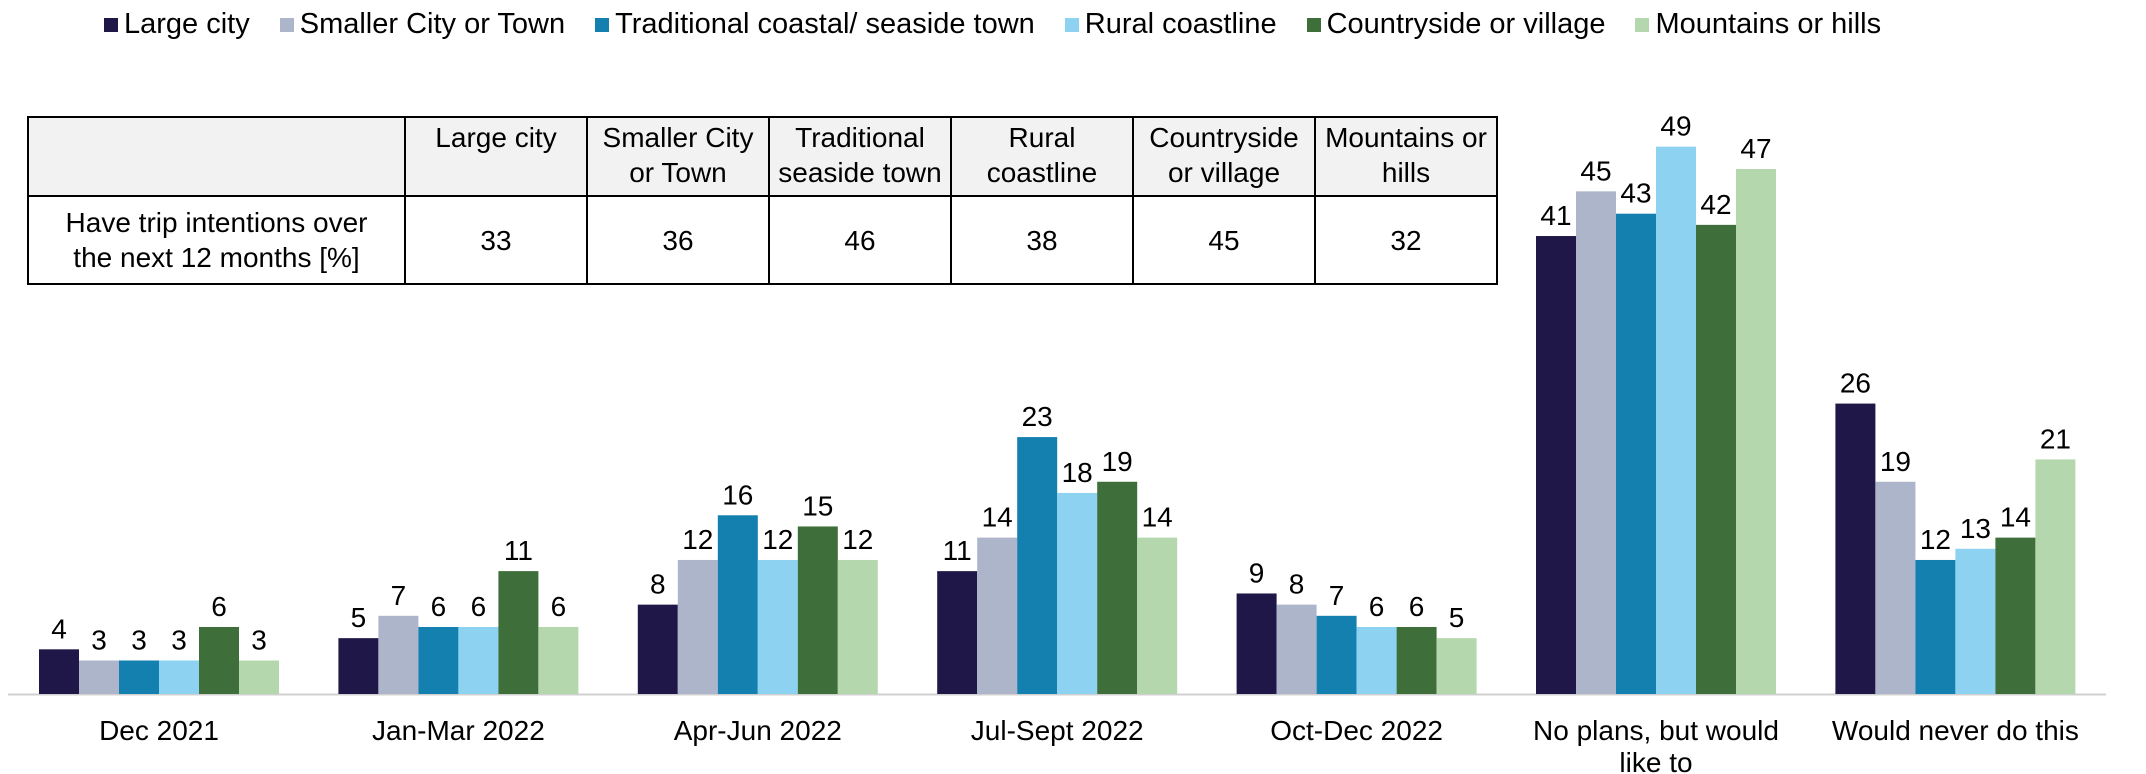 Image resolution: width=2146 pixels, height=774 pixels. What do you see at coordinates (1975, 528) in the screenshot?
I see `data-label: 13` at bounding box center [1975, 528].